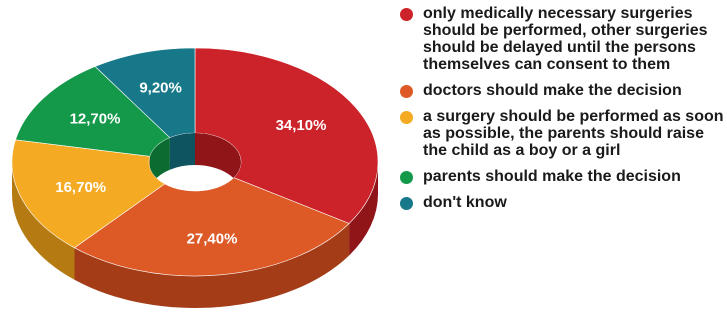 The image size is (727, 334). I want to click on legend-item: don't know, so click(562, 202).